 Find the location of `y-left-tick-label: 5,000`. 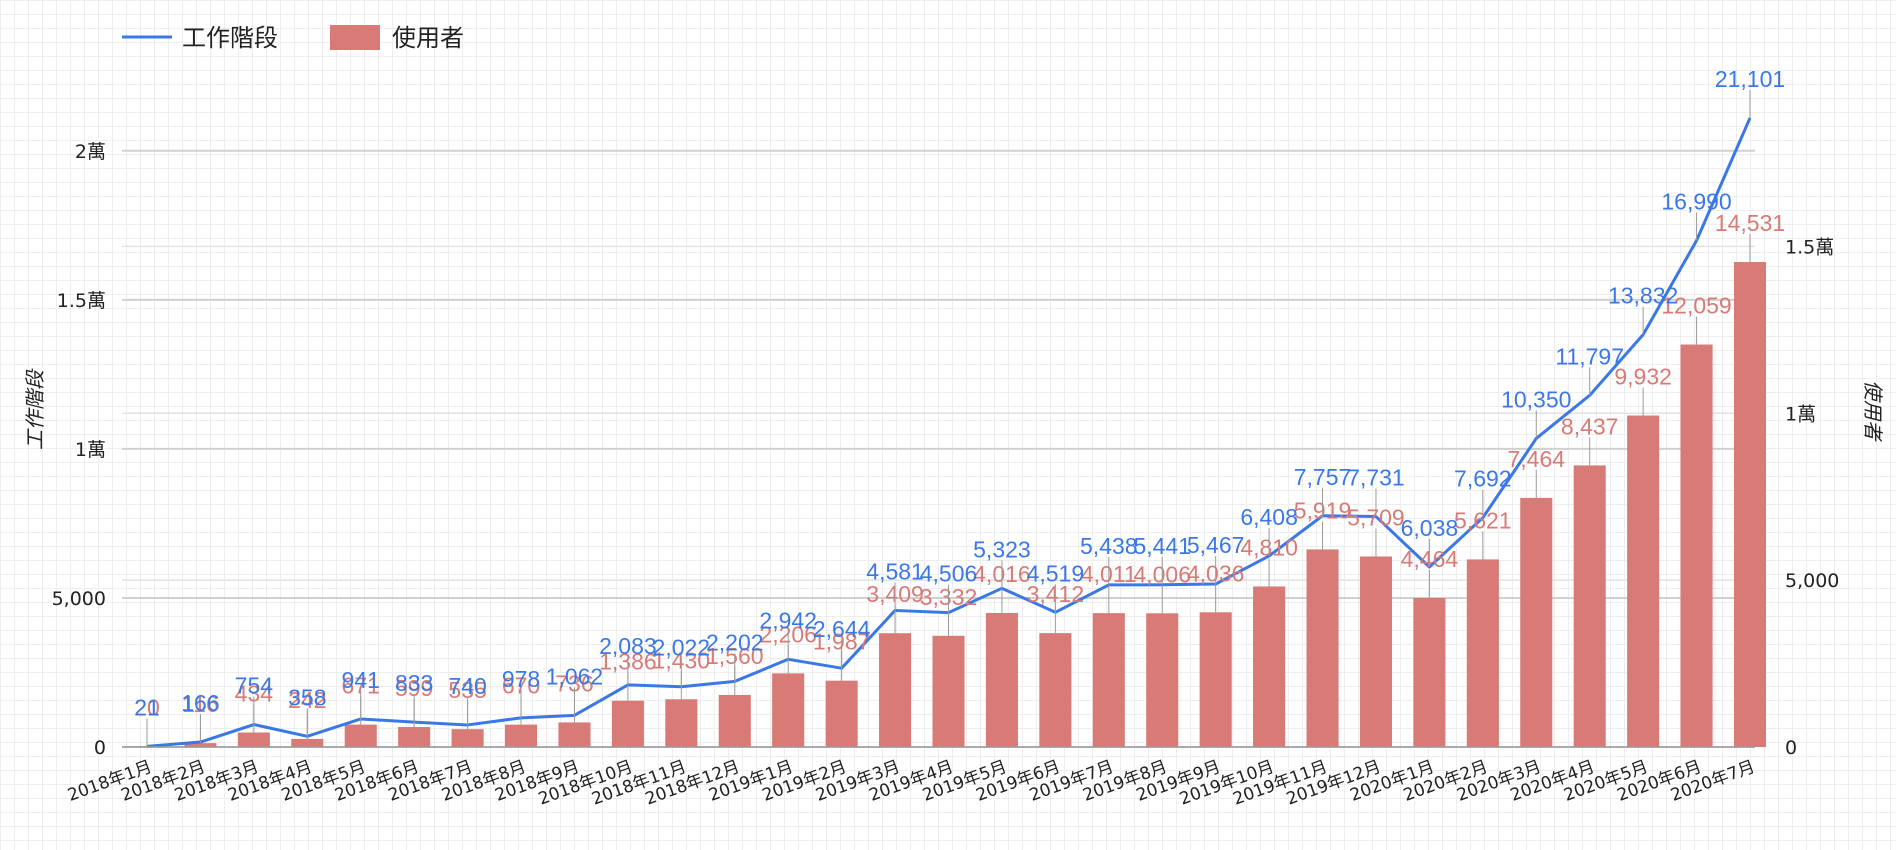

y-left-tick-label: 5,000 is located at coordinates (79, 599).